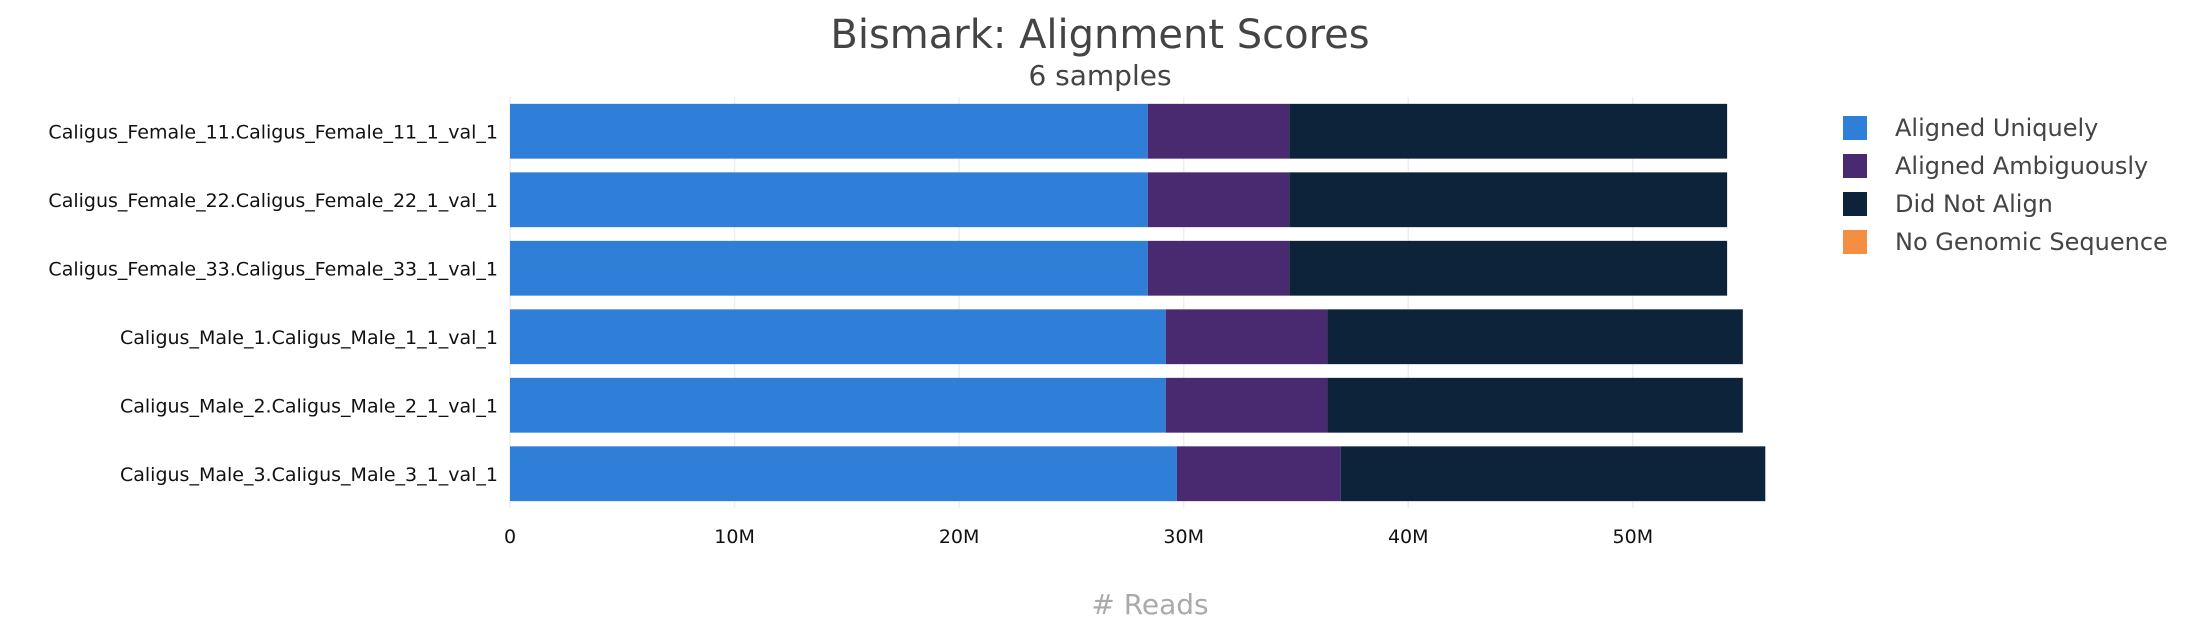 The image size is (2200, 640). Describe the element at coordinates (1974, 204) in the screenshot. I see `legend-label-2: Did Not Align` at that location.